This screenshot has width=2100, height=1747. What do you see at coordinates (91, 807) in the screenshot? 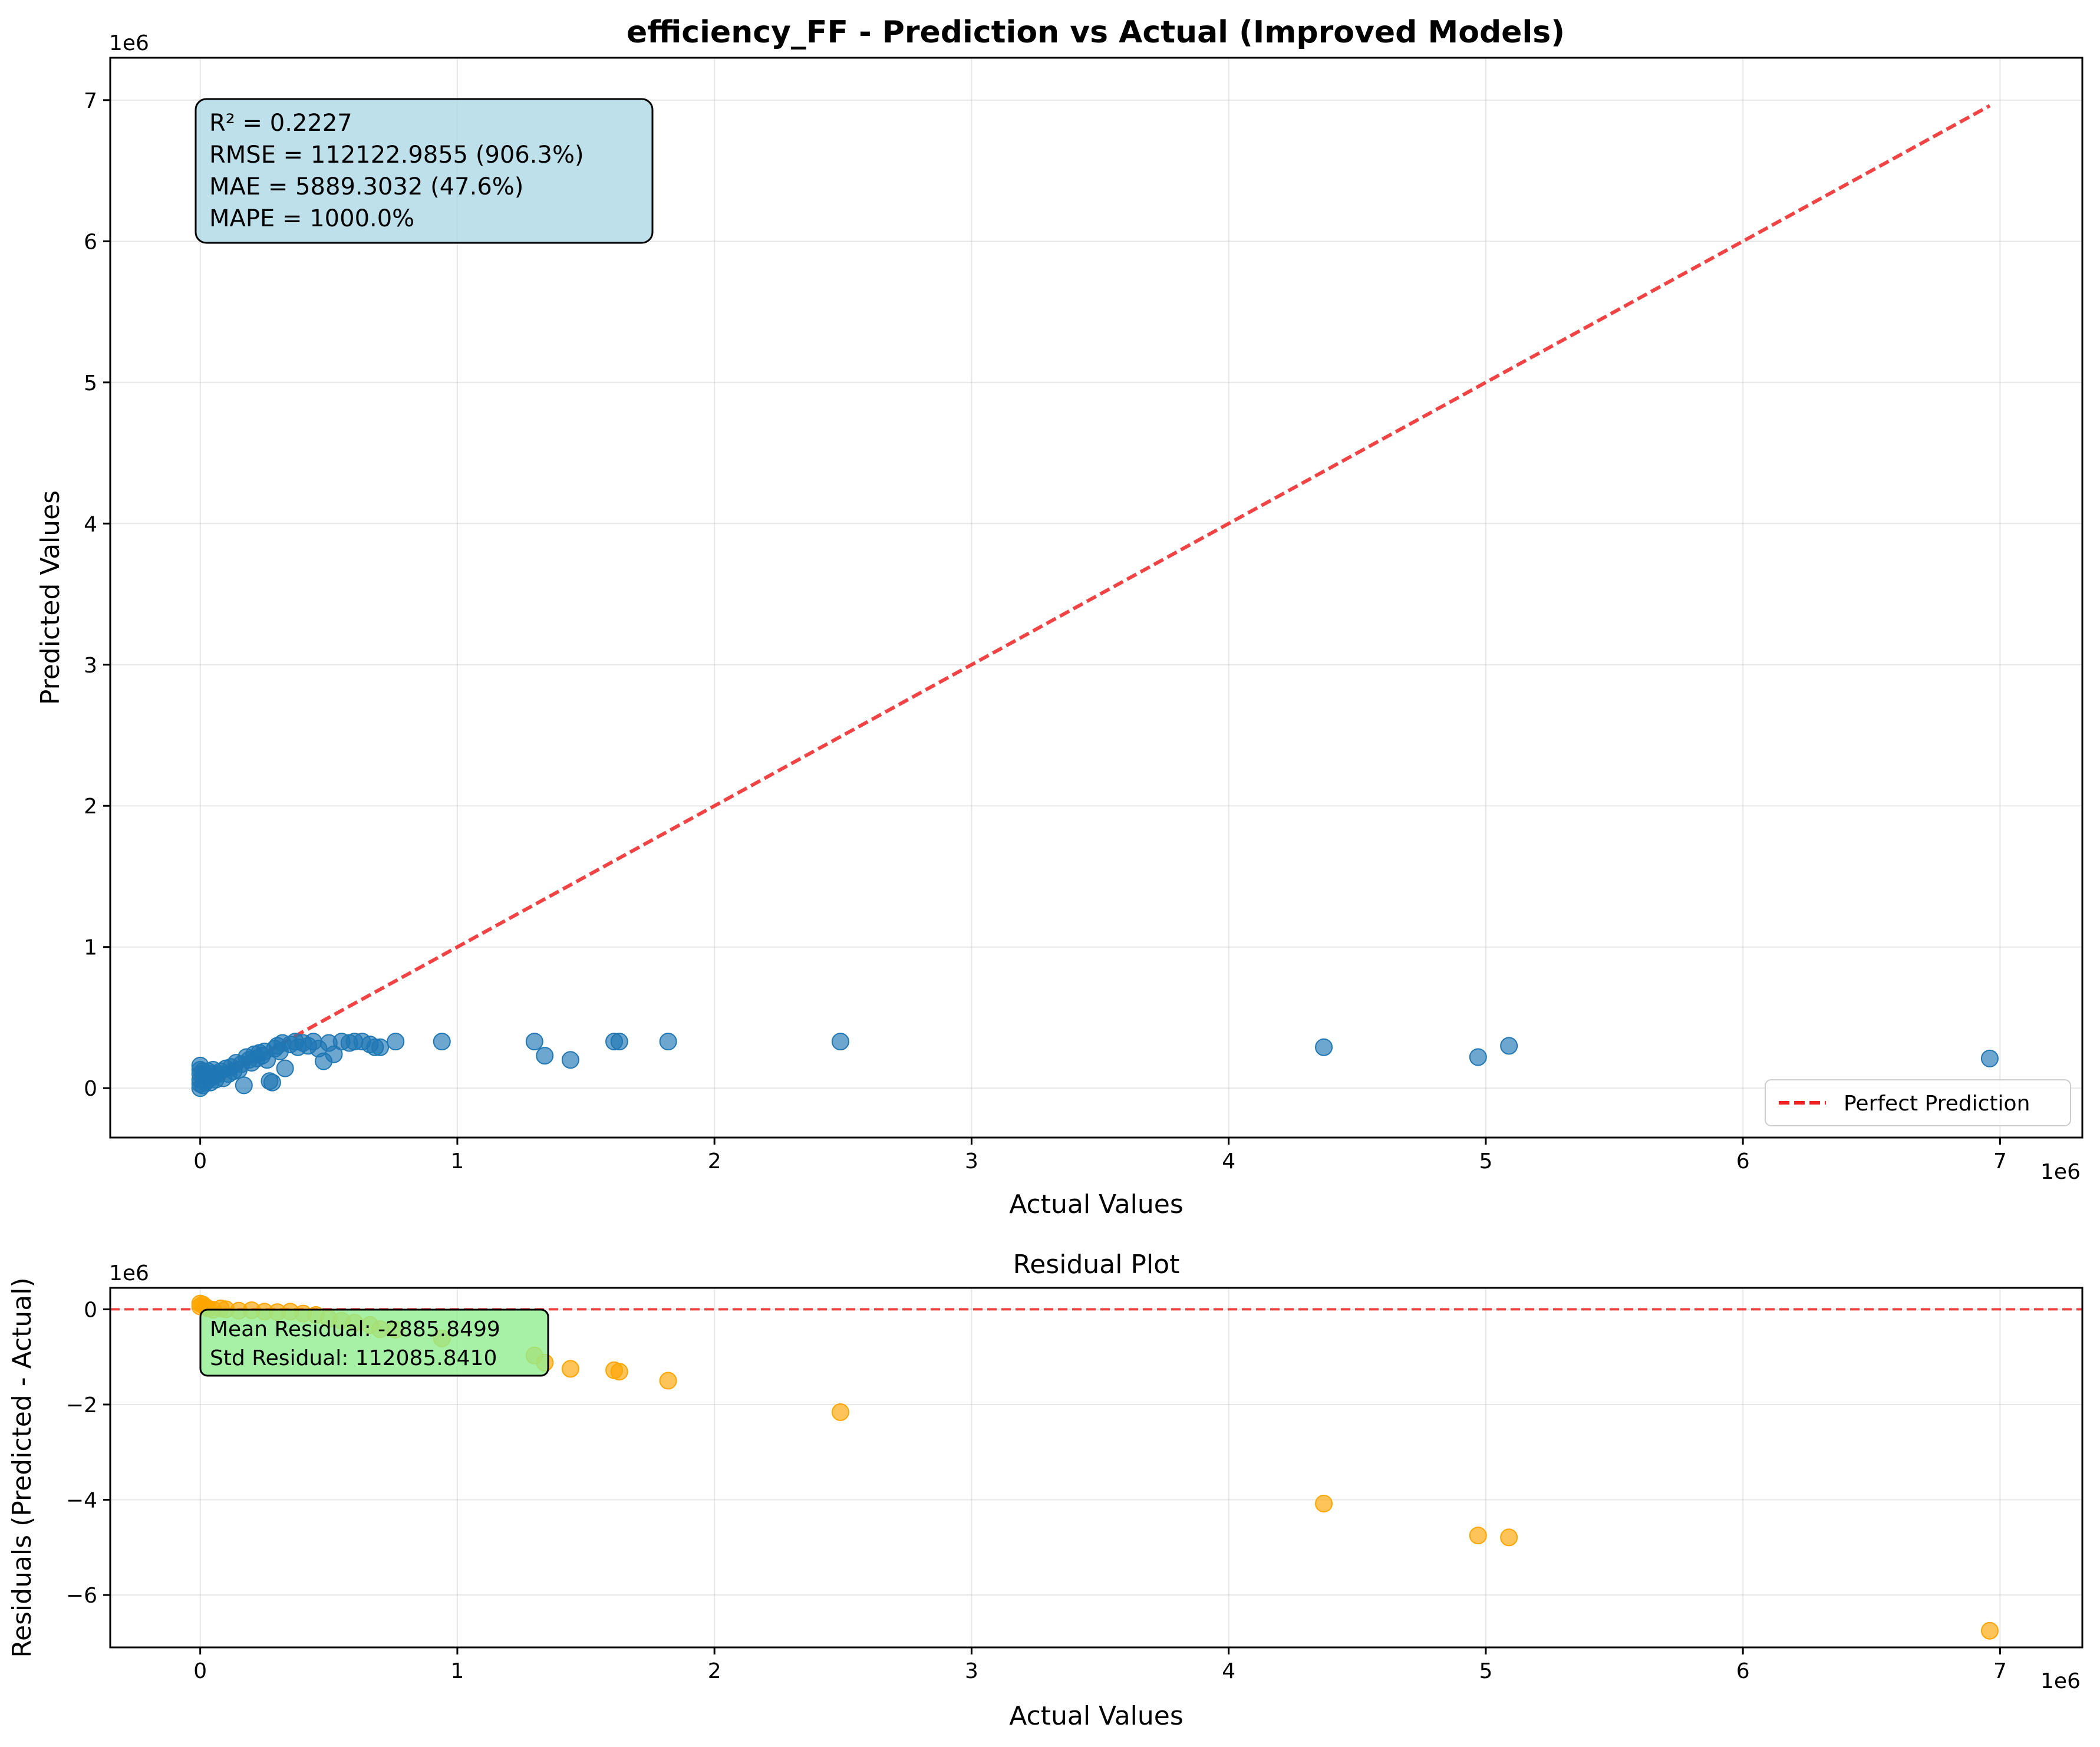
I see `top-y-tick-label: 2` at bounding box center [91, 807].